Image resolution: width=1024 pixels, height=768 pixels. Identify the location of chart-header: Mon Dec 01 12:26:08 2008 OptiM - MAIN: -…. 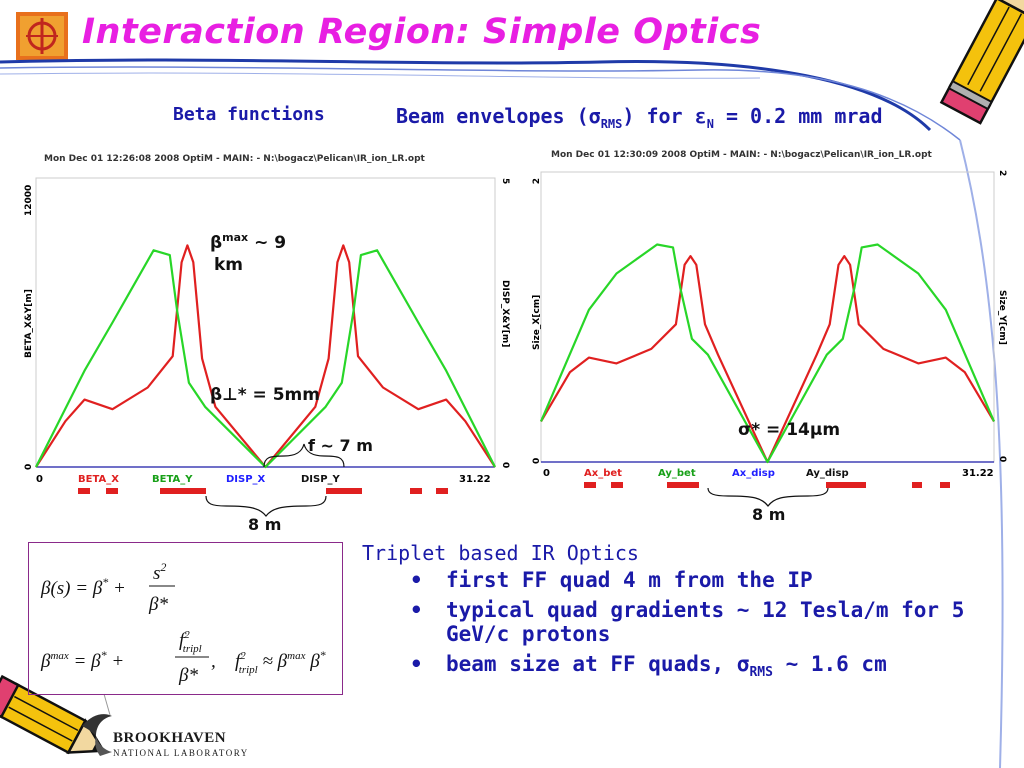
(235, 159).